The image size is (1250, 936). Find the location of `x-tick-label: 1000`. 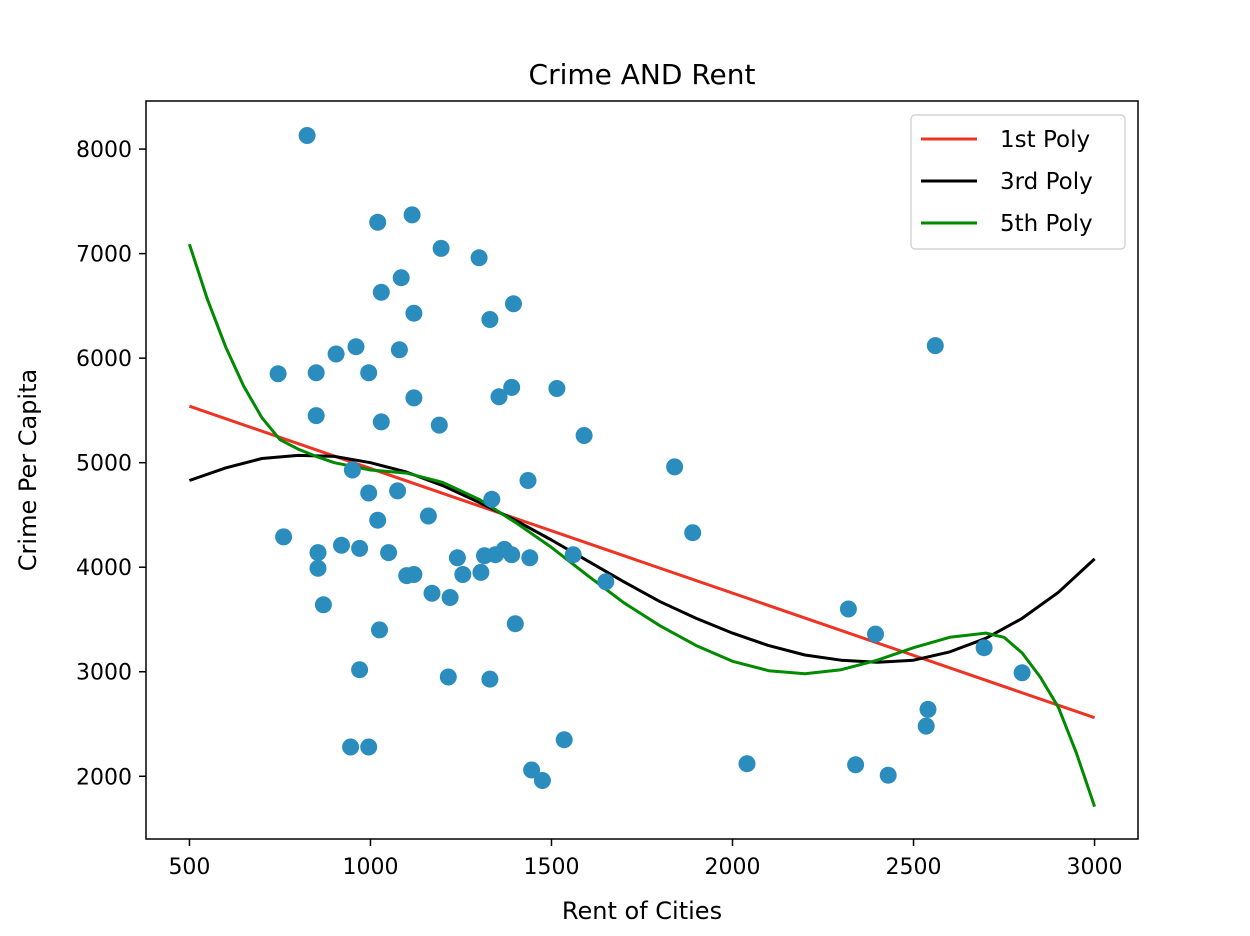

x-tick-label: 1000 is located at coordinates (370, 867).